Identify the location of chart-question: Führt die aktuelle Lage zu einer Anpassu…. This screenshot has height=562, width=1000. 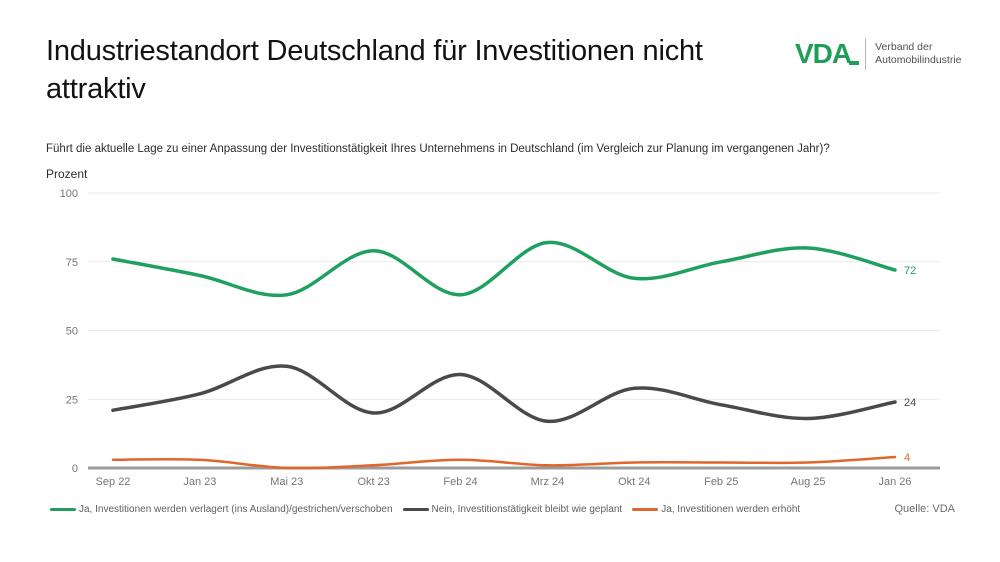
(438, 149).